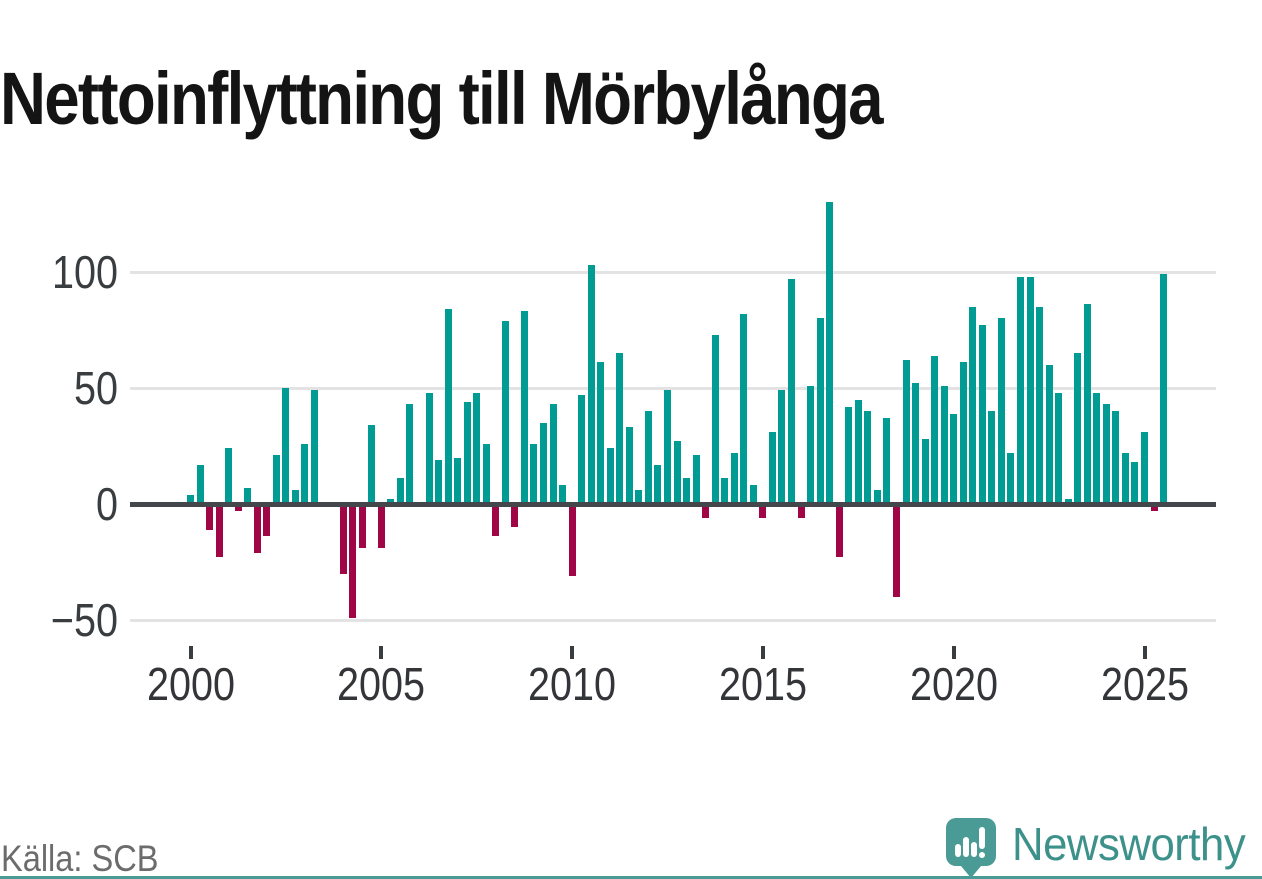 The image size is (1262, 879). Describe the element at coordinates (442, 98) in the screenshot. I see `page-title: Nettoinflyttning till Mörbylånga` at that location.